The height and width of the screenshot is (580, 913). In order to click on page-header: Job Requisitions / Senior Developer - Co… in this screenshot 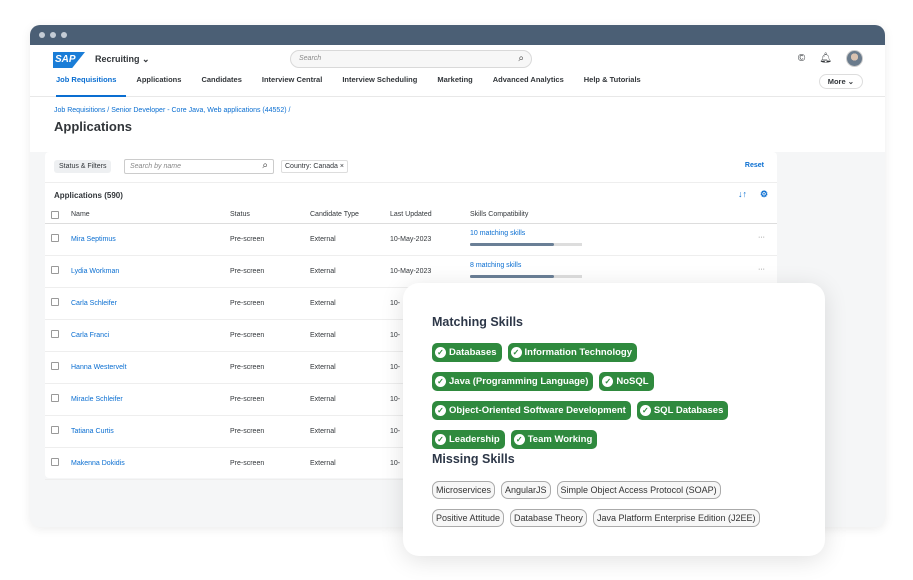, I will do `click(457, 124)`.